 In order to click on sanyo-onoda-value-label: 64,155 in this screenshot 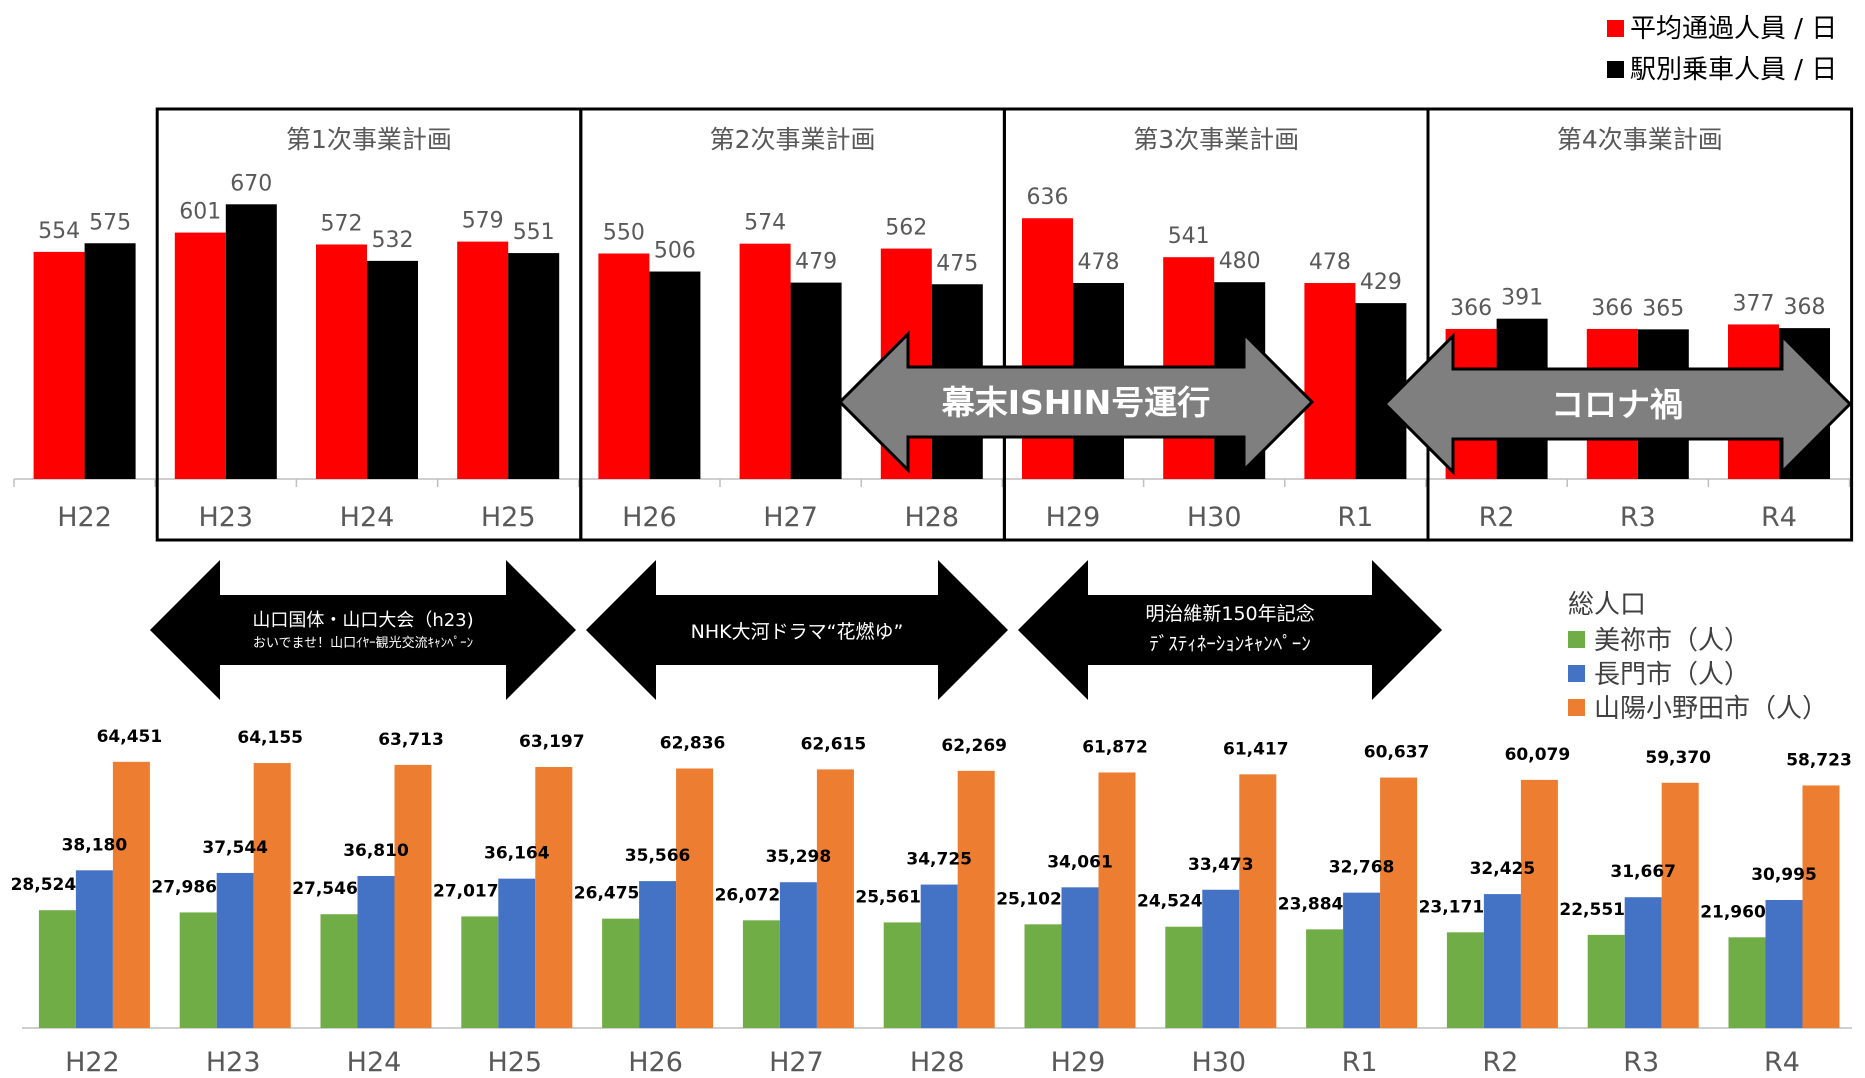, I will do `click(270, 738)`.